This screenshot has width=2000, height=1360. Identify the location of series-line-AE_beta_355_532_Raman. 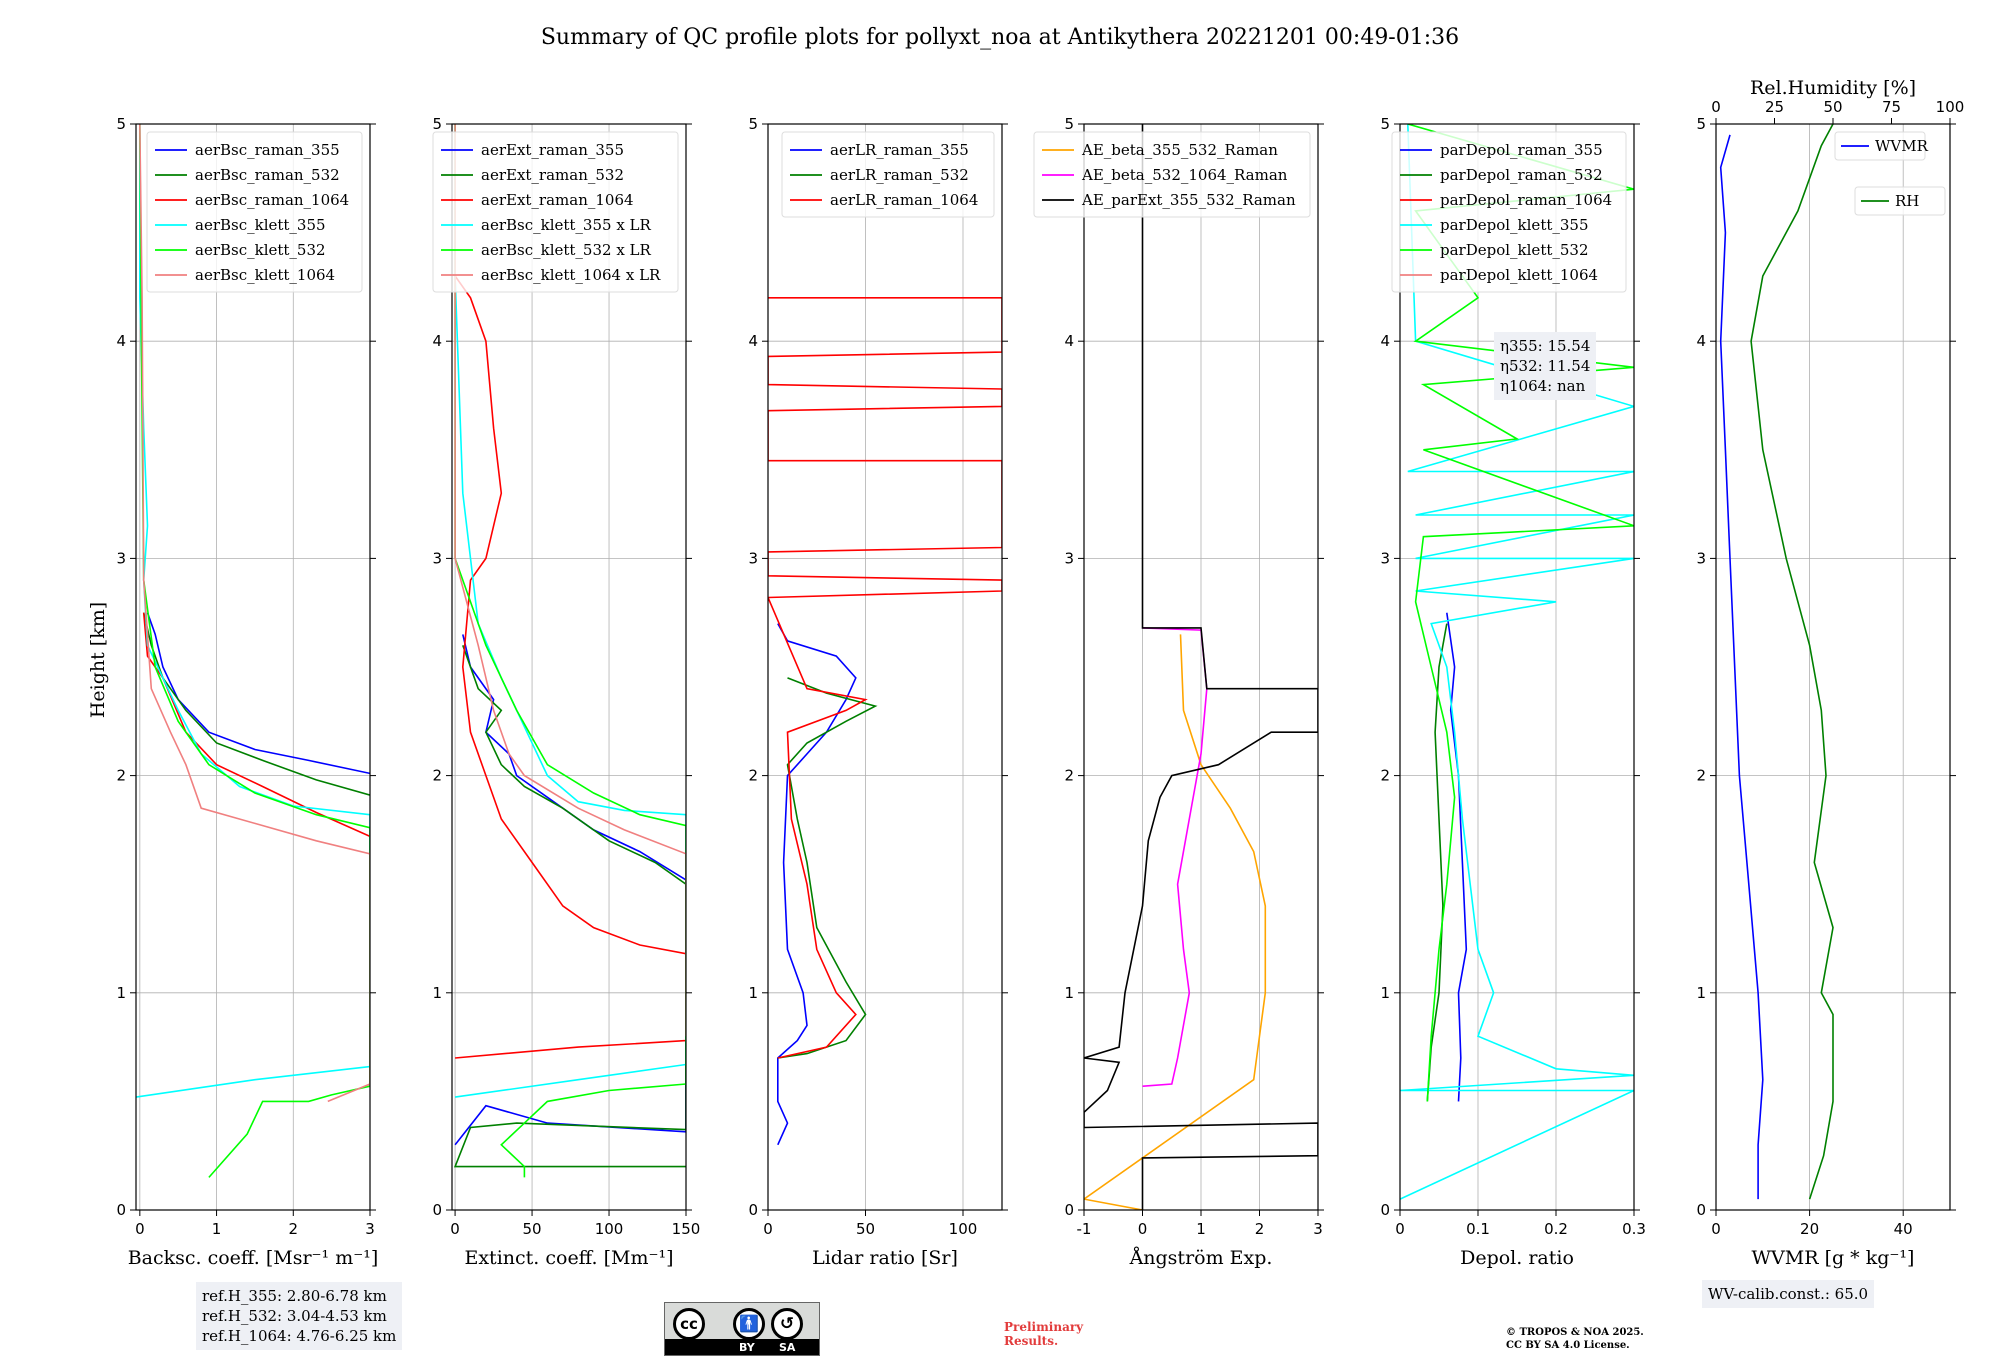
(1175, 922).